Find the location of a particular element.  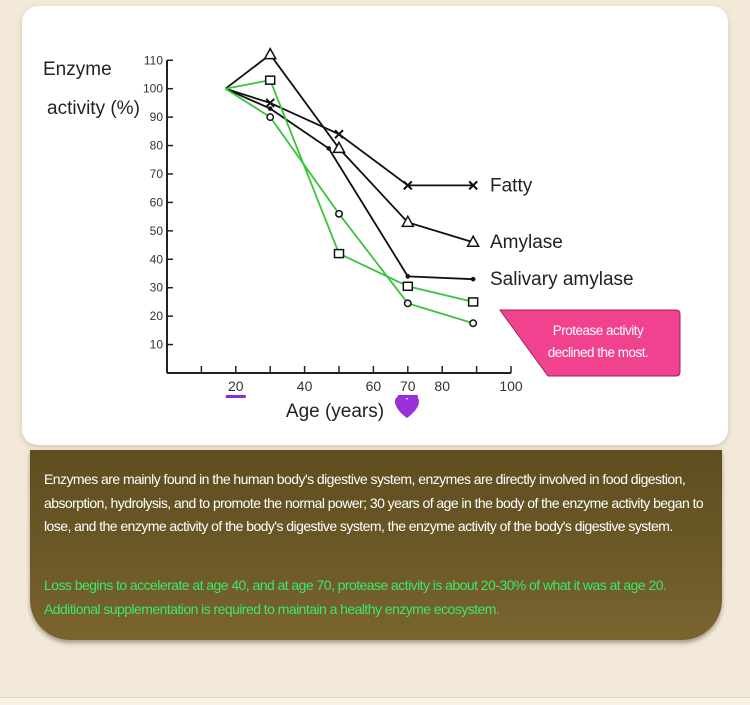

y-tick-label: 40 is located at coordinates (157, 259).